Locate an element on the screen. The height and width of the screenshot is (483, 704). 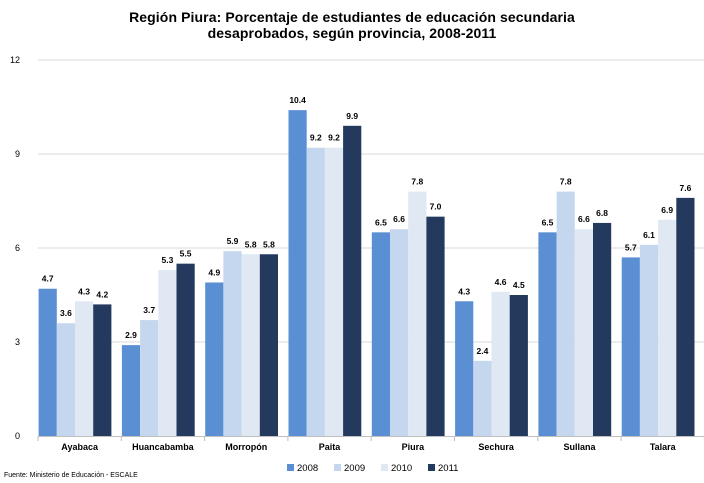
bar-2011-huancabamba is located at coordinates (185, 349).